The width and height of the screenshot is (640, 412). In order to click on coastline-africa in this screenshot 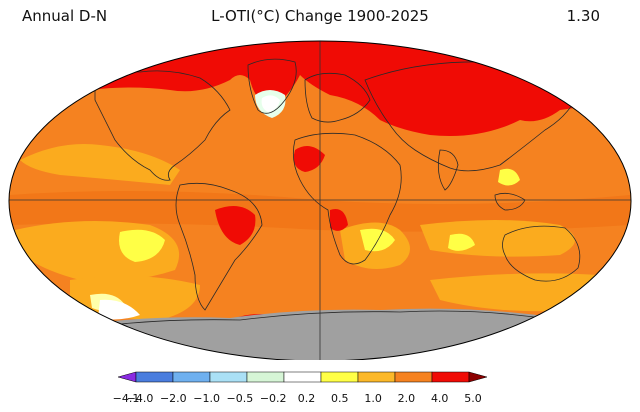, I will do `click(347, 198)`.